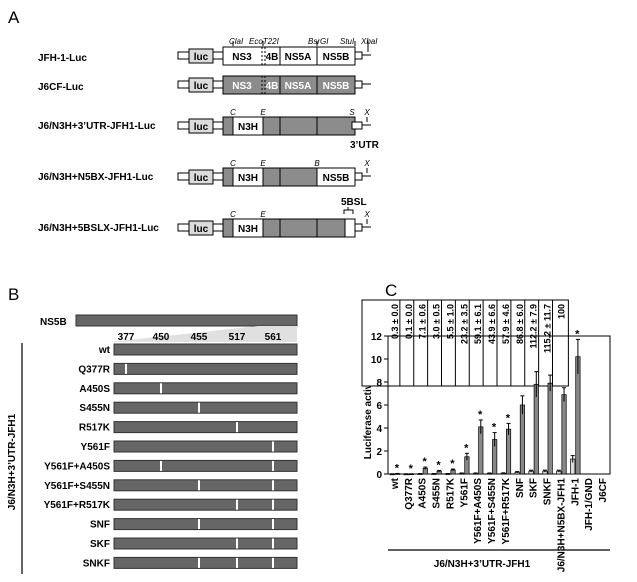 This screenshot has height=582, width=637. Describe the element at coordinates (336, 86) in the screenshot. I see `ns5b-label: NS5B` at that location.